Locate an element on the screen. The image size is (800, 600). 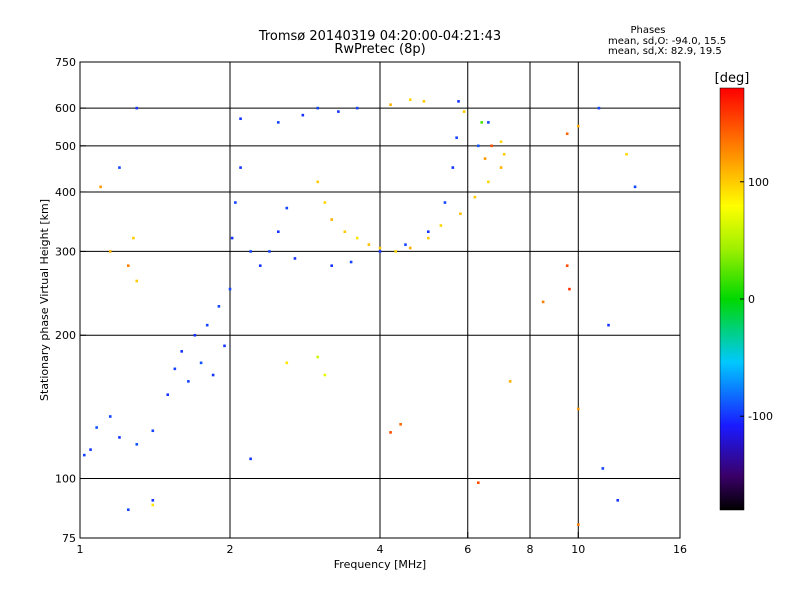
x-tick-label: 6 is located at coordinates (467, 549).